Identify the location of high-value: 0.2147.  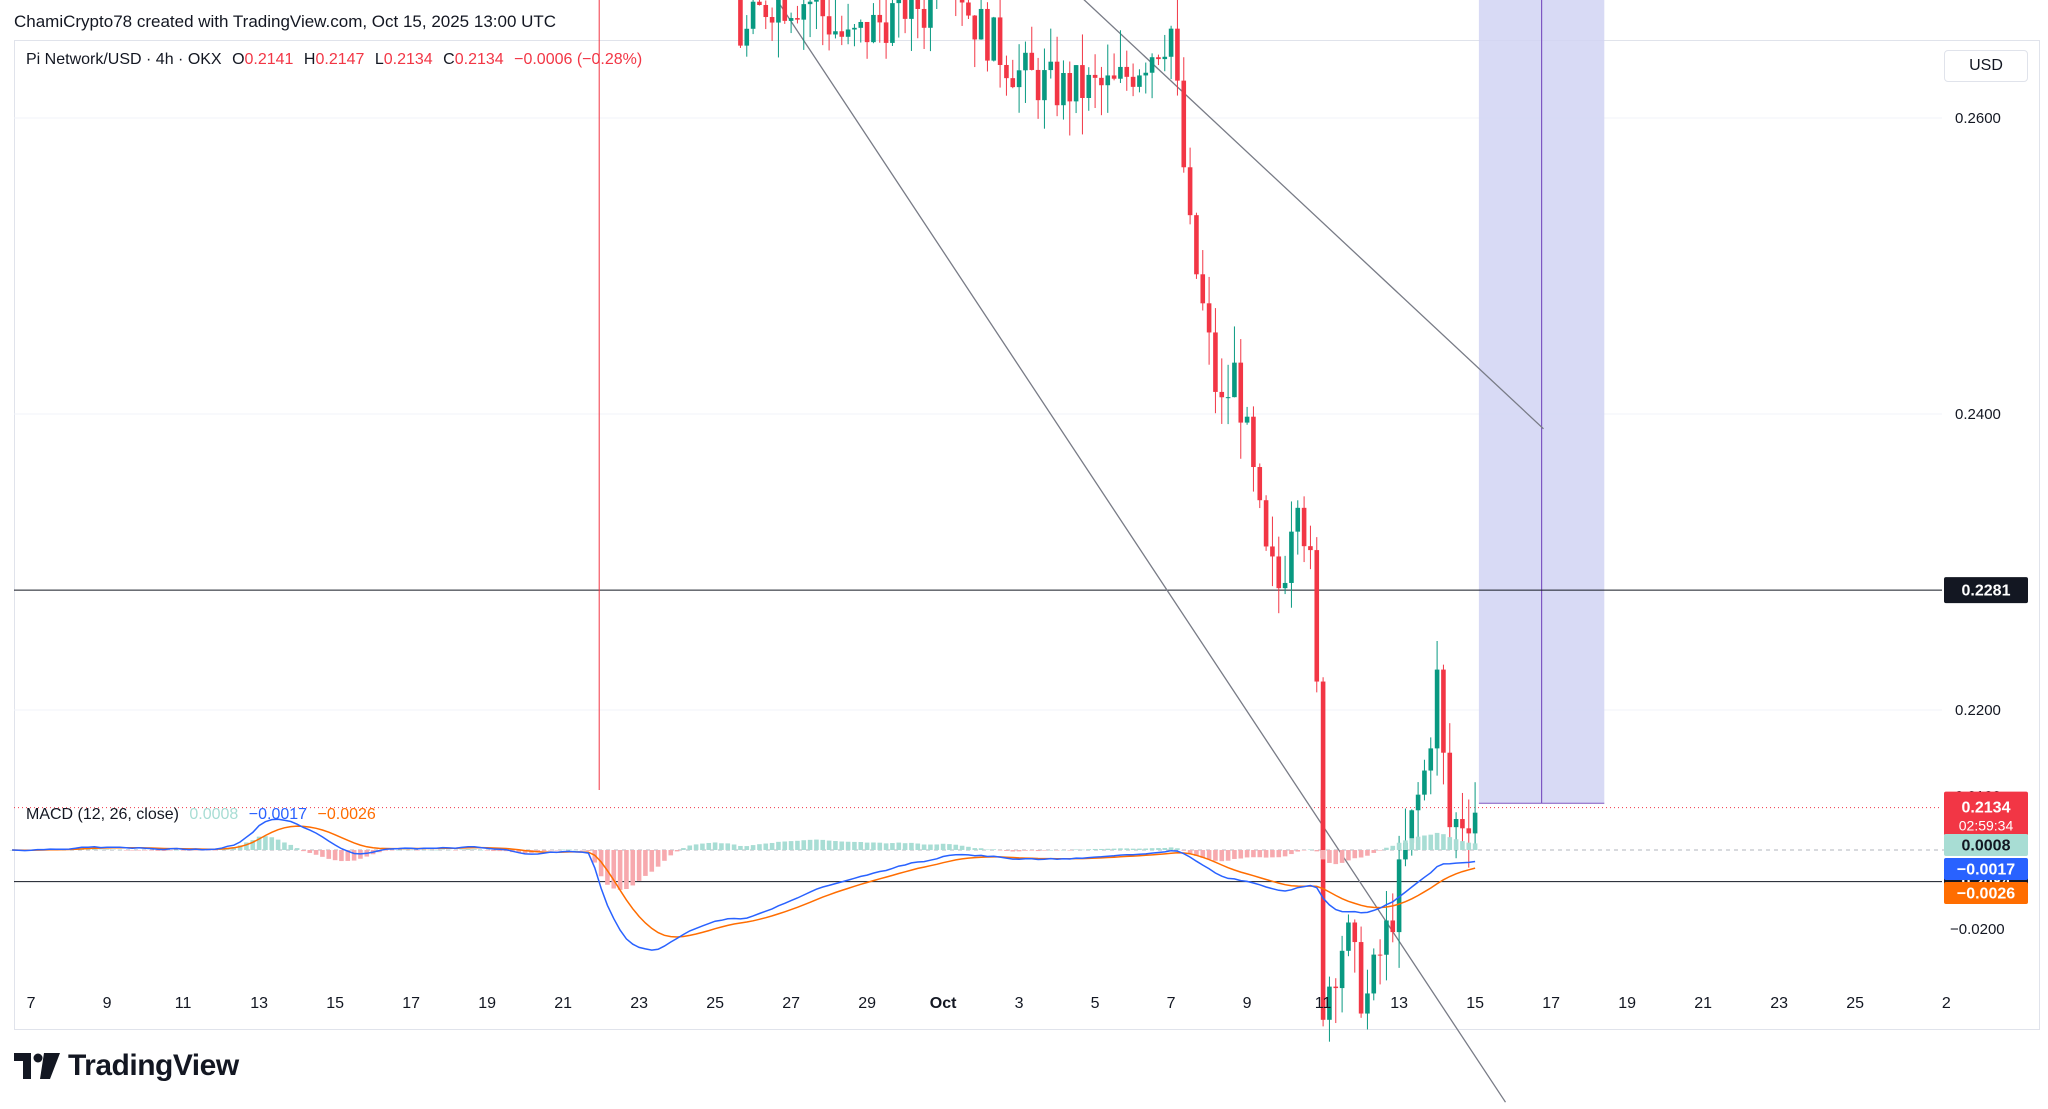
(340, 59).